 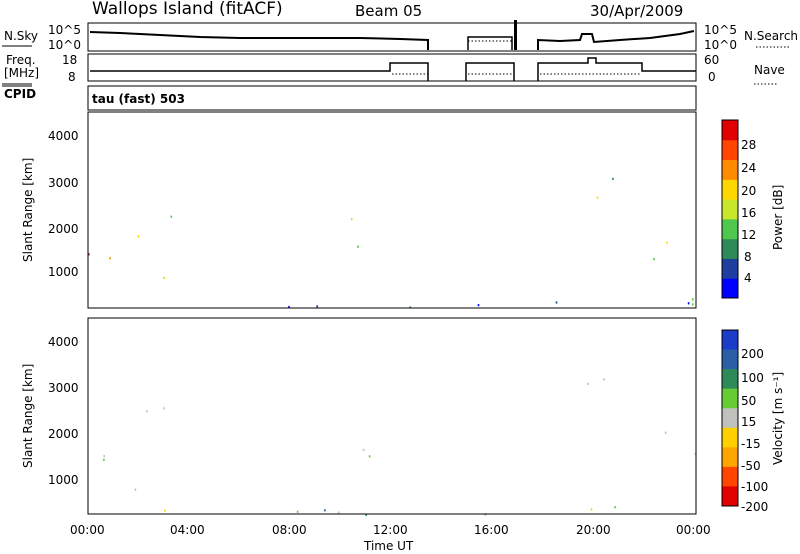 What do you see at coordinates (64, 45) in the screenshot?
I see `nsky-tick-bottom: 10^0` at bounding box center [64, 45].